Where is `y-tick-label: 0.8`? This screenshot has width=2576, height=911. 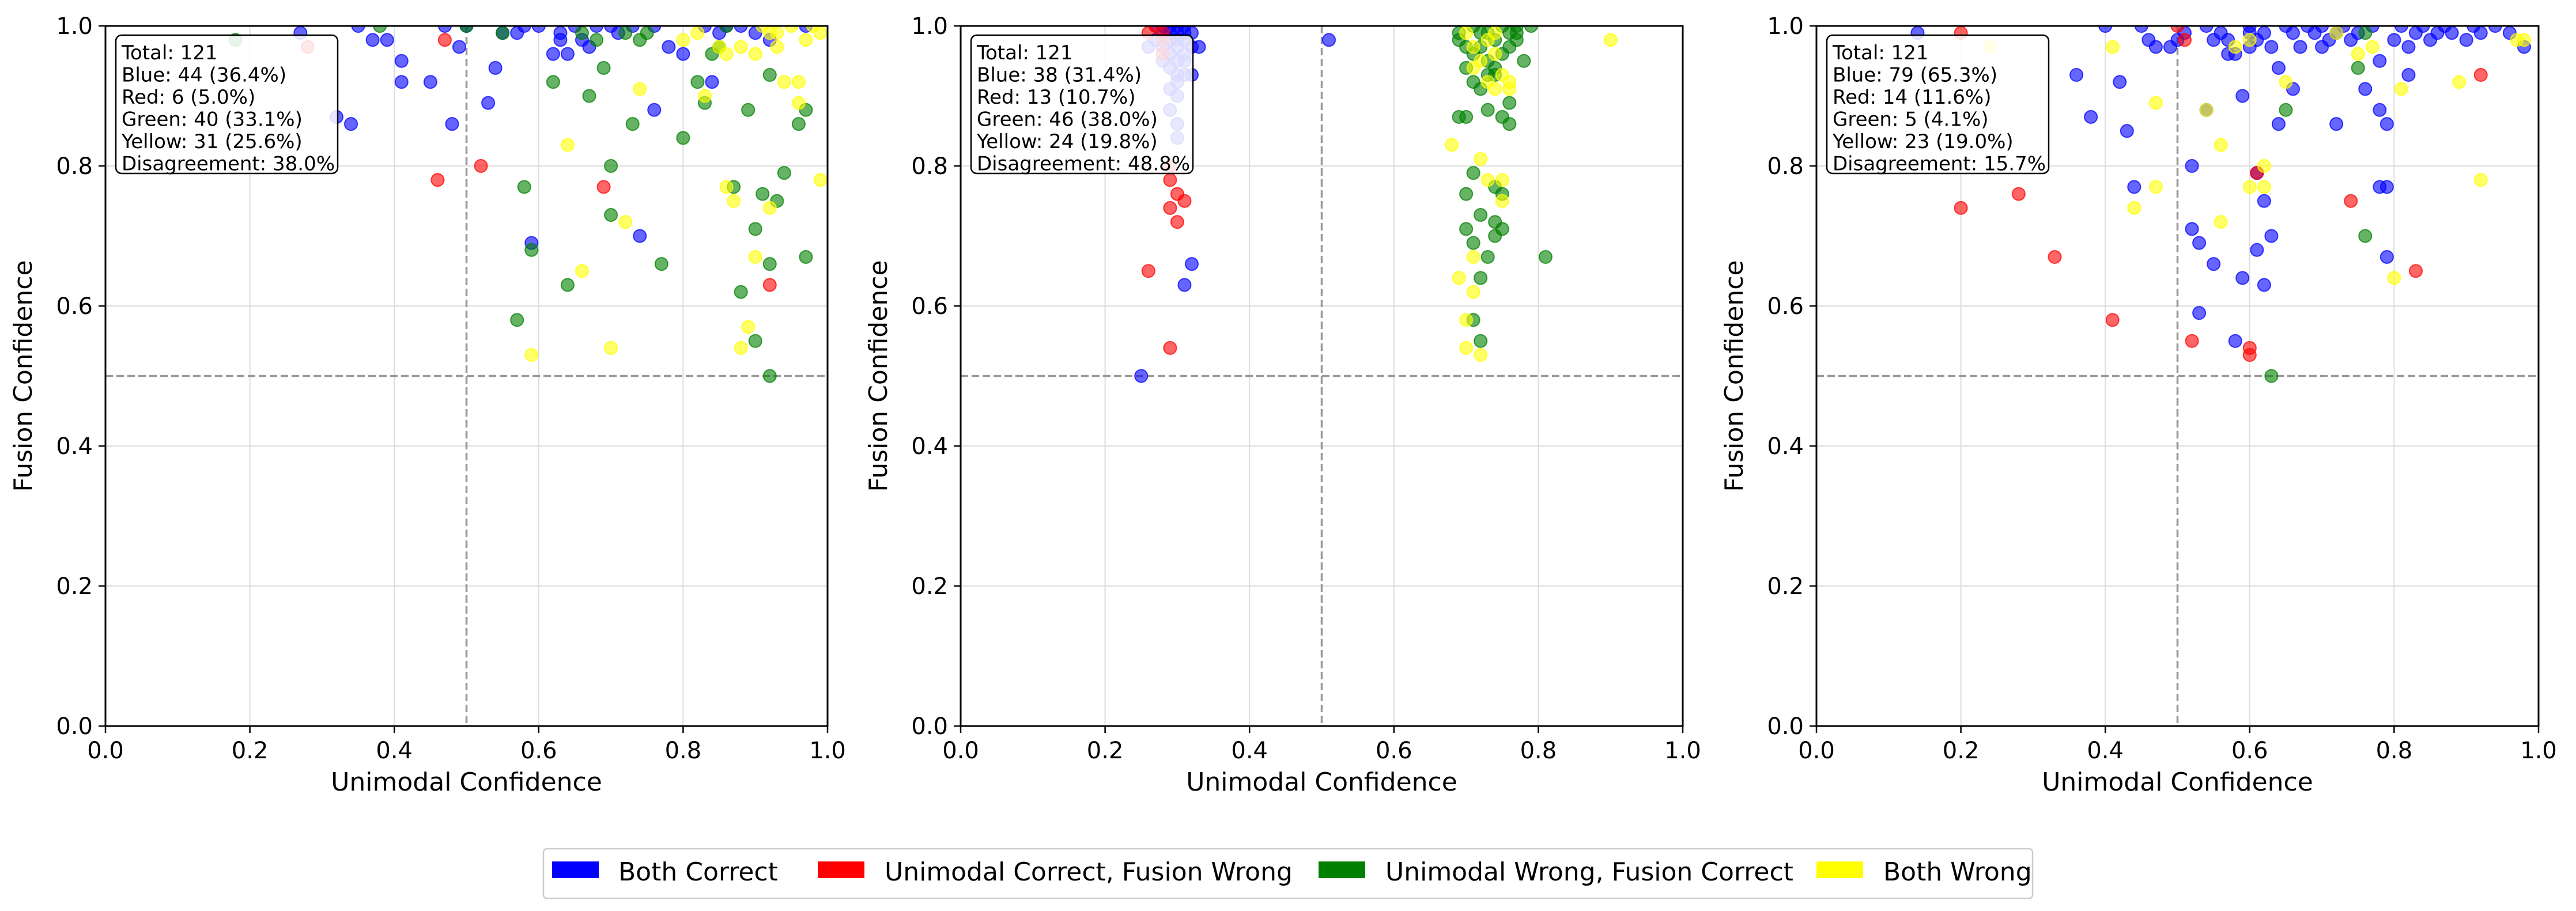
y-tick-label: 0.8 is located at coordinates (1785, 166).